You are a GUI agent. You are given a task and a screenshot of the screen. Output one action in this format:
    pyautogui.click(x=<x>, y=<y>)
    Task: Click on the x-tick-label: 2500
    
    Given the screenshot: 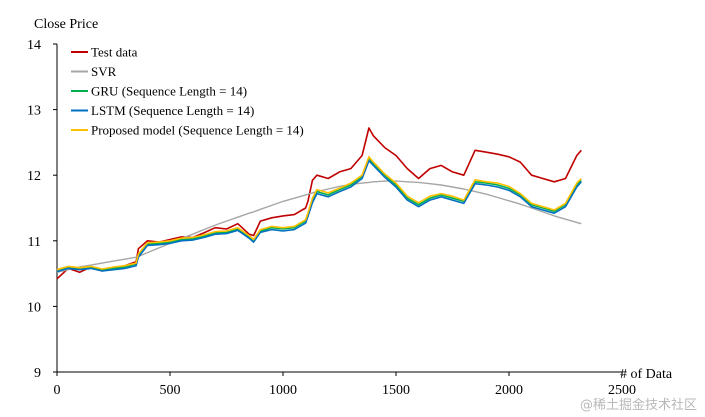 What is the action you would take?
    pyautogui.click(x=622, y=390)
    